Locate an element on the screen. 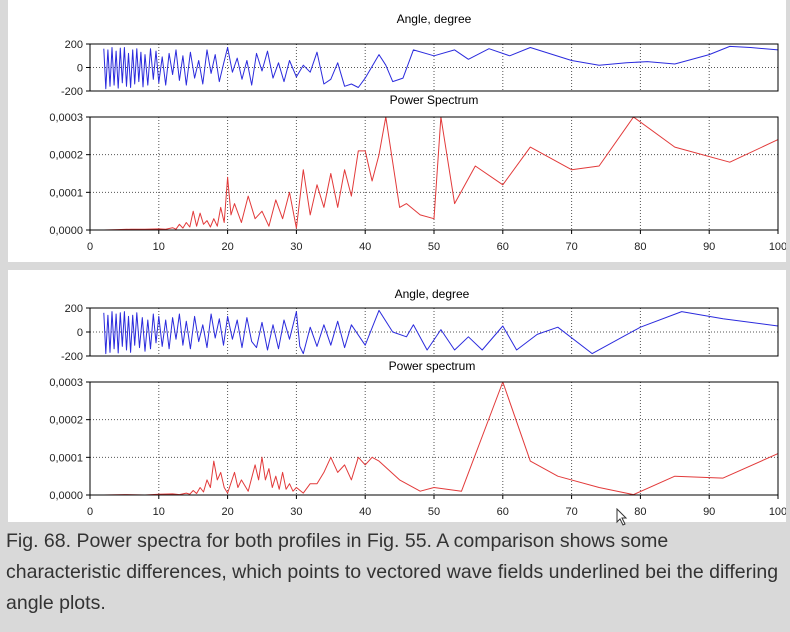 The height and width of the screenshot is (632, 790). angle-plot-1: 200 0 -200 is located at coordinates (420, 68).